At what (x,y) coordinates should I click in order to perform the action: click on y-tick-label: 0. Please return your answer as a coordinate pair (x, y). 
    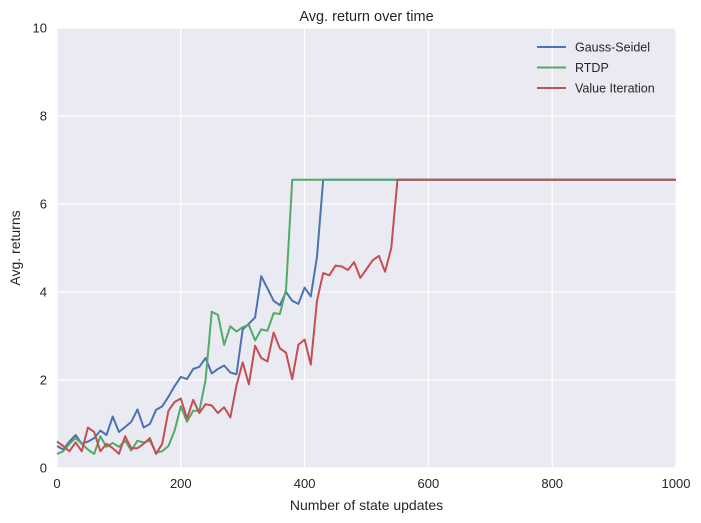
    Looking at the image, I should click on (43, 468).